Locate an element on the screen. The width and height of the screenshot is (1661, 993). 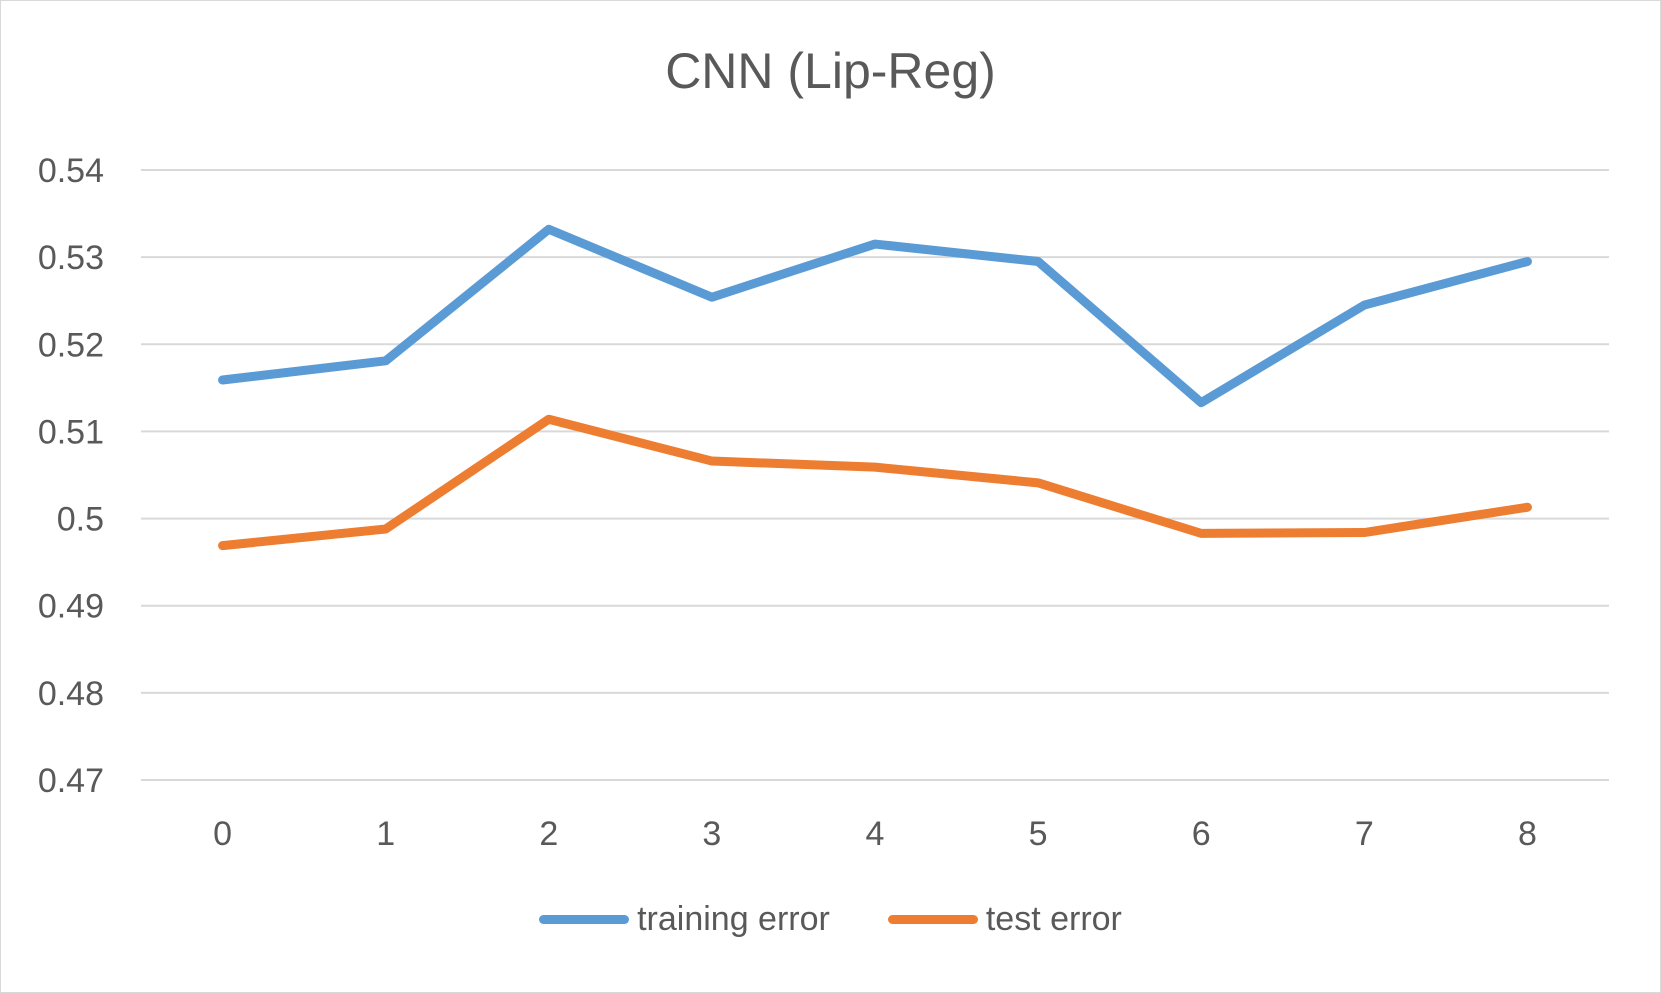
legend-swatch-test-error is located at coordinates (932, 919).